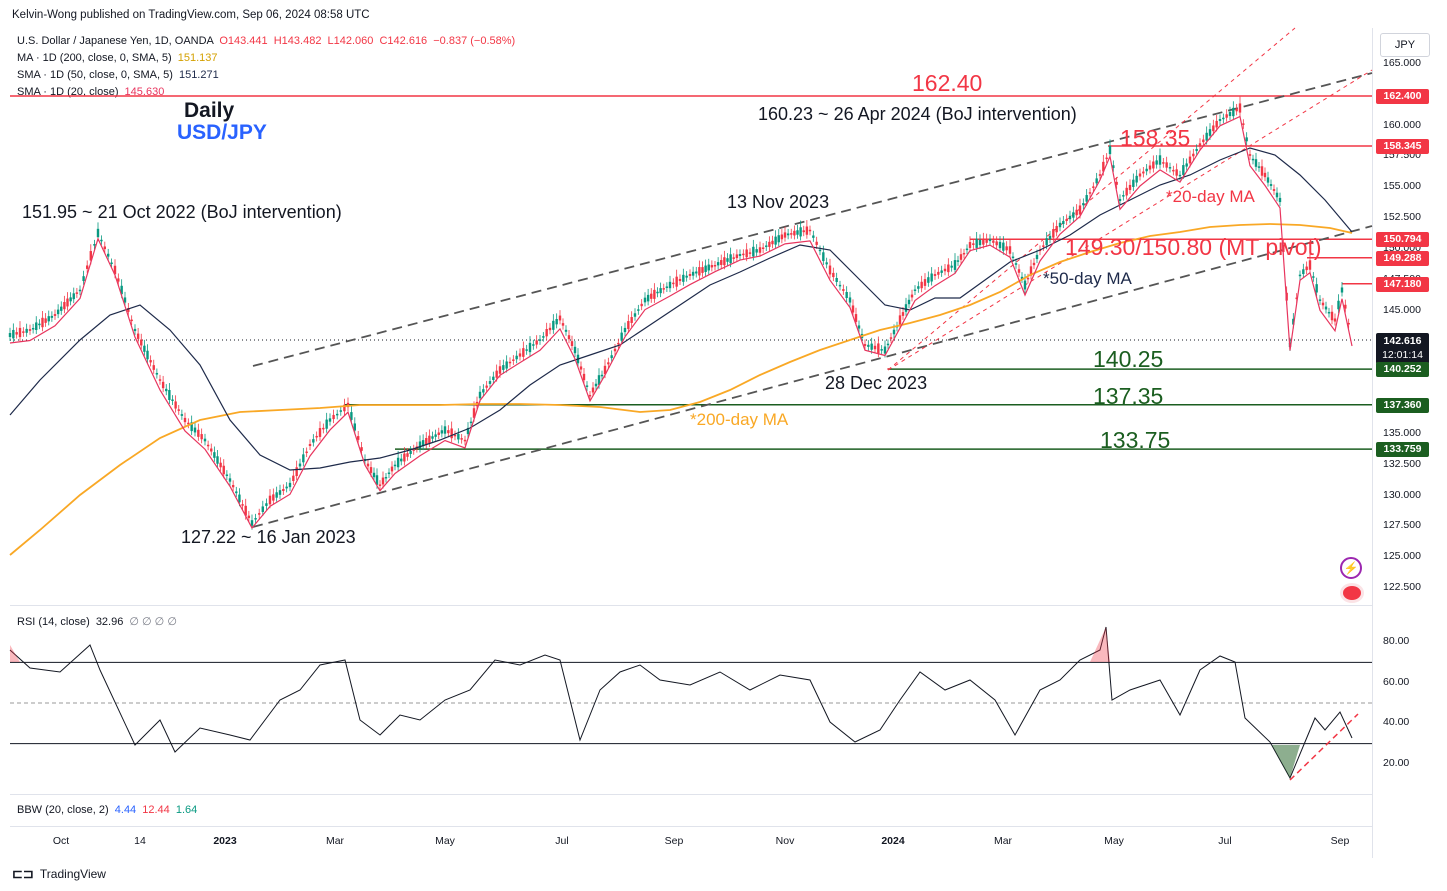  I want to click on annotation-200day-ma: *200-day MA, so click(739, 419).